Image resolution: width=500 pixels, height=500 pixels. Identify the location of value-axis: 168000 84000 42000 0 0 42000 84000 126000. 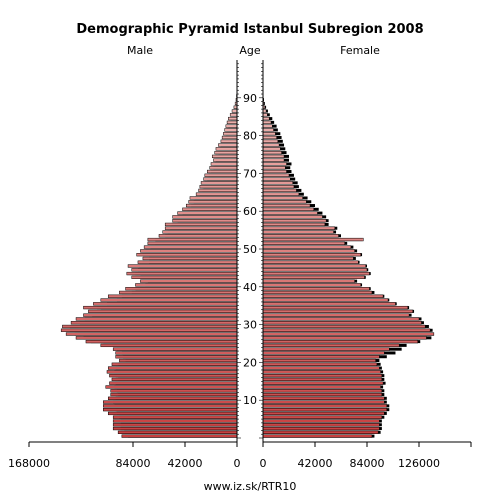
(240, 456).